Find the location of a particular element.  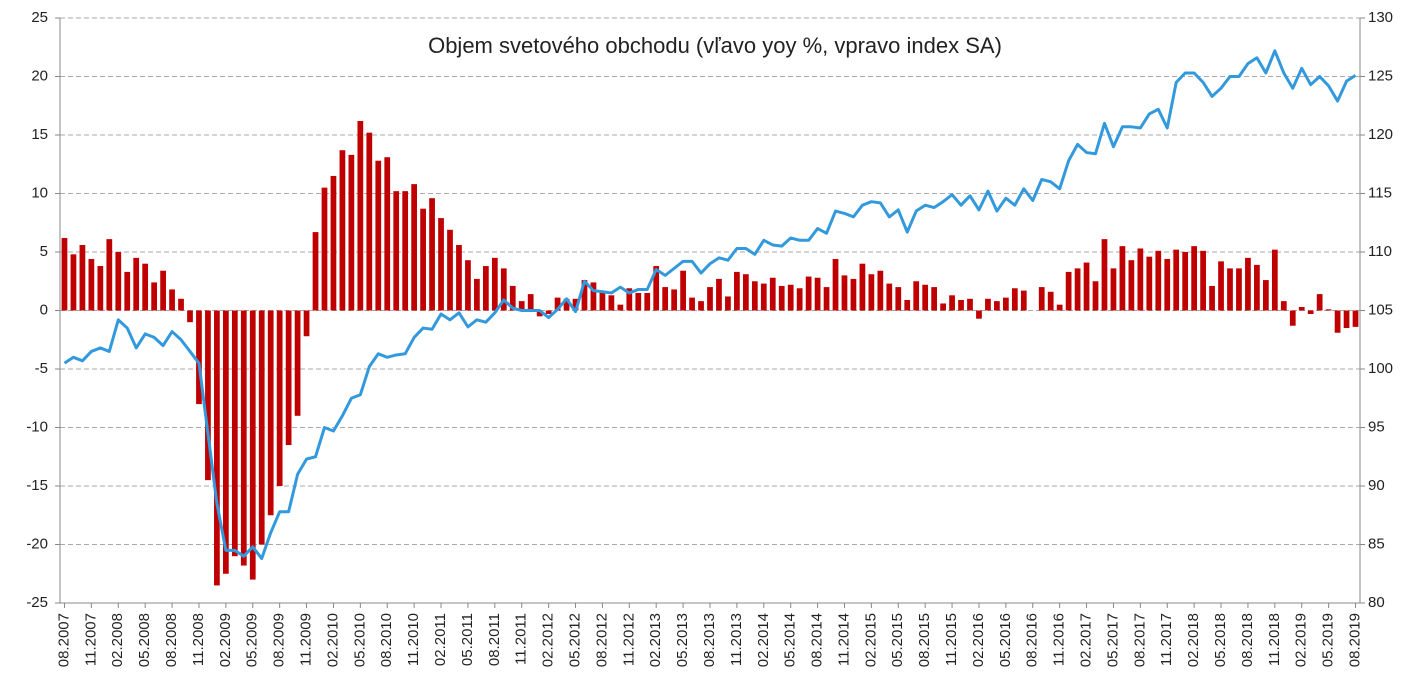

x-tick-label: 08.2015 is located at coordinates (924, 640).